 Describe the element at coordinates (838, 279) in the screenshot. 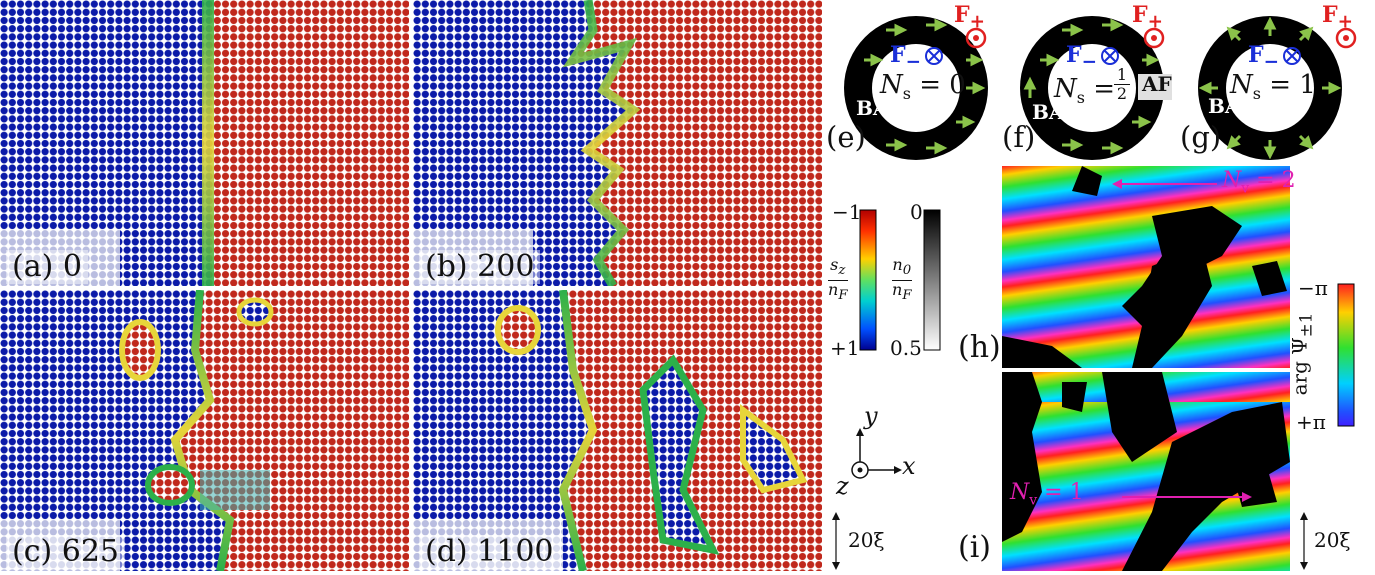

I see `colorbar-sz-label: sz nF` at that location.